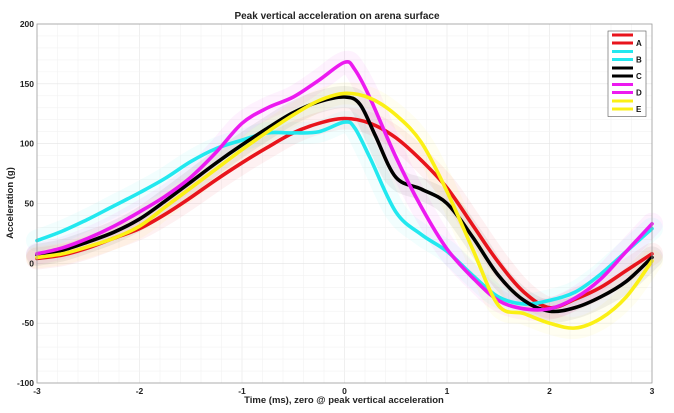 The width and height of the screenshot is (674, 413). What do you see at coordinates (639, 109) in the screenshot?
I see `legend-label-E: E` at bounding box center [639, 109].